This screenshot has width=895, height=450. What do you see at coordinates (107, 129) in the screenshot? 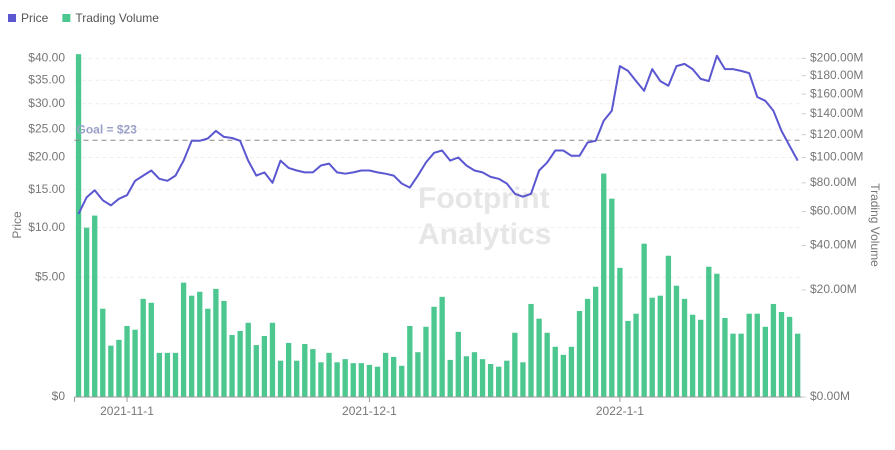
I see `goal-label: Goal = $23` at bounding box center [107, 129].